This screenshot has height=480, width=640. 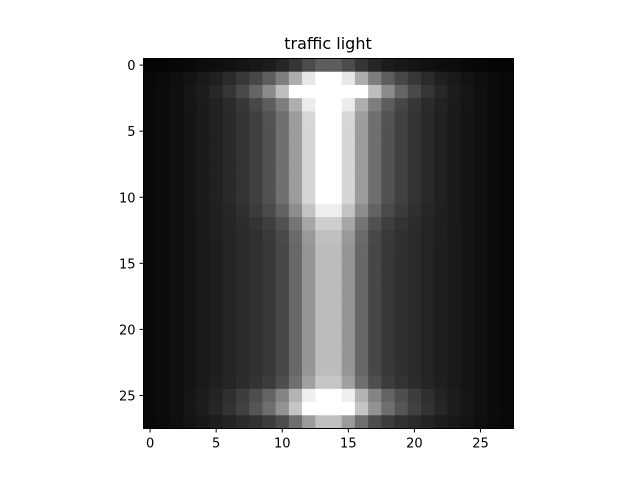 What do you see at coordinates (131, 66) in the screenshot?
I see `y-tick-label: 0` at bounding box center [131, 66].